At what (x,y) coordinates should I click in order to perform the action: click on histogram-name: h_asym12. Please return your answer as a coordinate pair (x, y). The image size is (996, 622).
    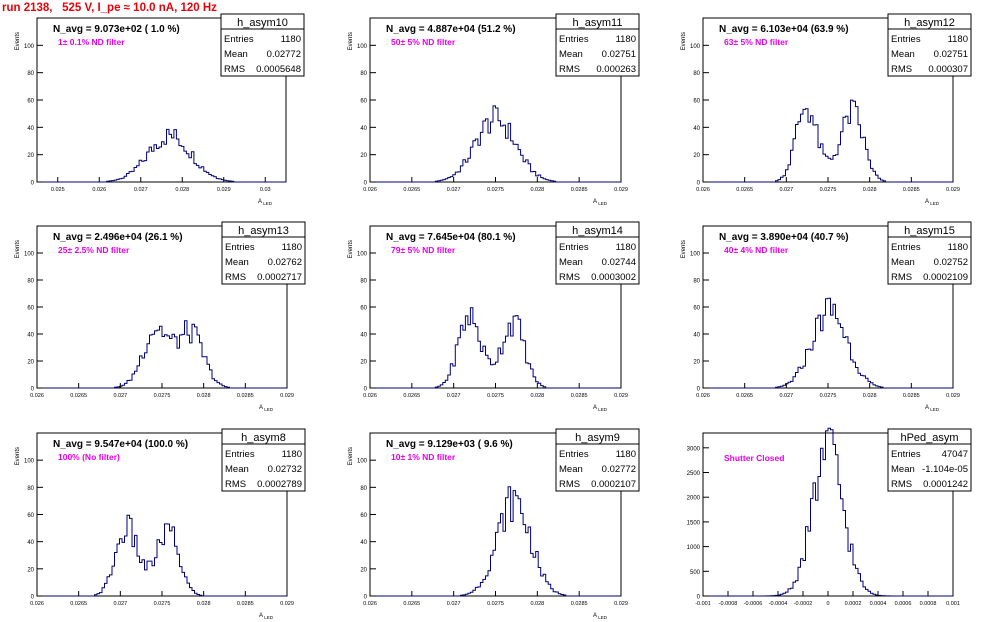
    Looking at the image, I should click on (929, 23).